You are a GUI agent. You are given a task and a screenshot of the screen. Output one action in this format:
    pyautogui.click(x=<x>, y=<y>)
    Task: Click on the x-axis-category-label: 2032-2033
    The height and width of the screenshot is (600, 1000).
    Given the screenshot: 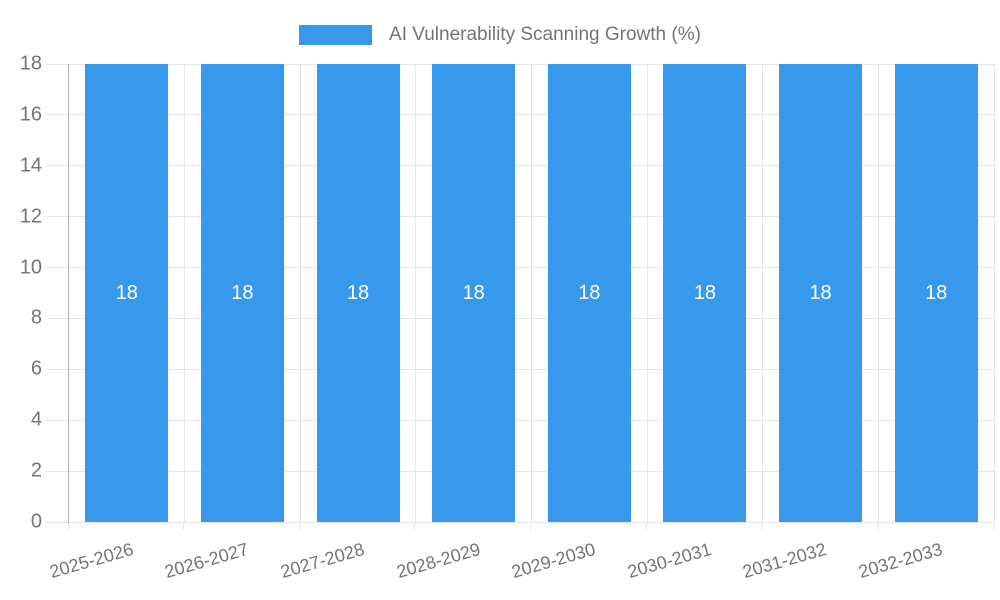 What is the action you would take?
    pyautogui.click(x=900, y=560)
    